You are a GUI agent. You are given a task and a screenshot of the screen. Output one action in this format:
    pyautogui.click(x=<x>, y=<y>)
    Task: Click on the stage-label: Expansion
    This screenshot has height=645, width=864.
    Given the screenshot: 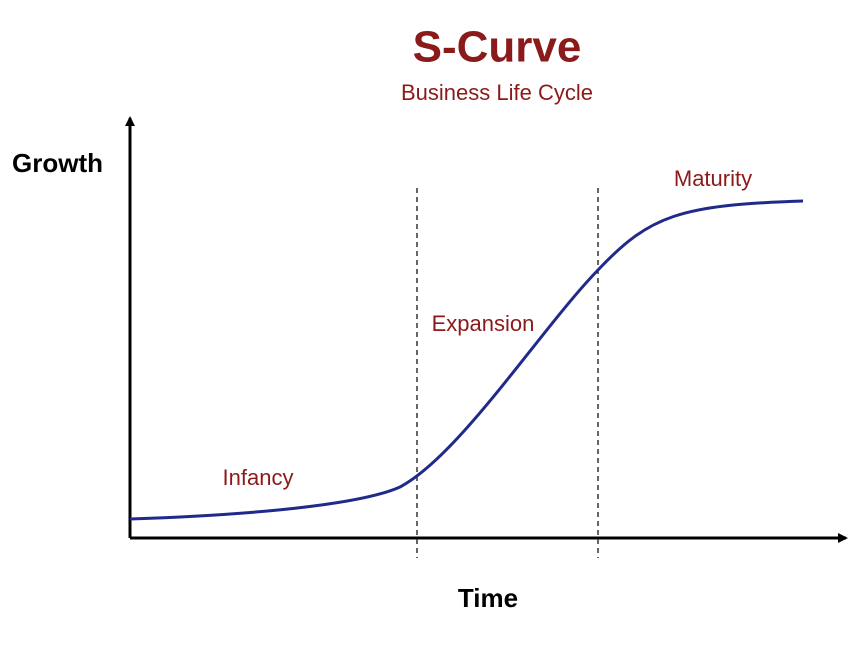 What is the action you would take?
    pyautogui.click(x=483, y=323)
    